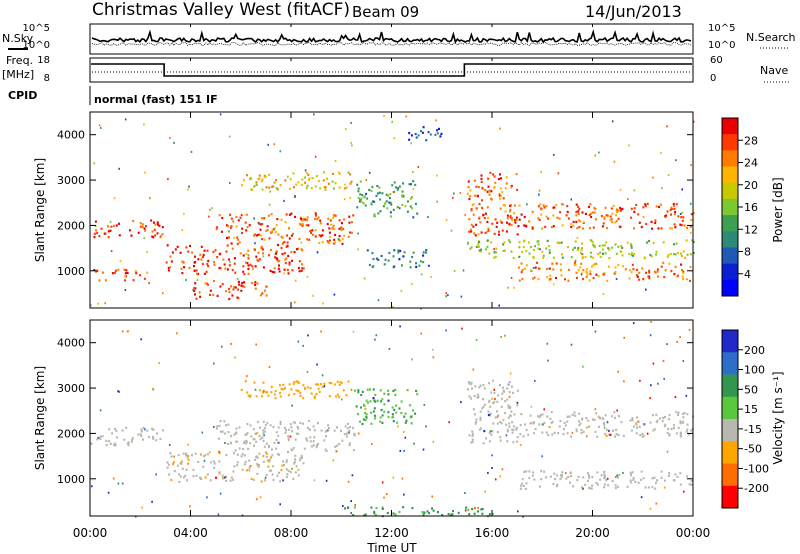 The image size is (800, 554). I want to click on velocity-ylabel: Slant Range [km], so click(40, 418).